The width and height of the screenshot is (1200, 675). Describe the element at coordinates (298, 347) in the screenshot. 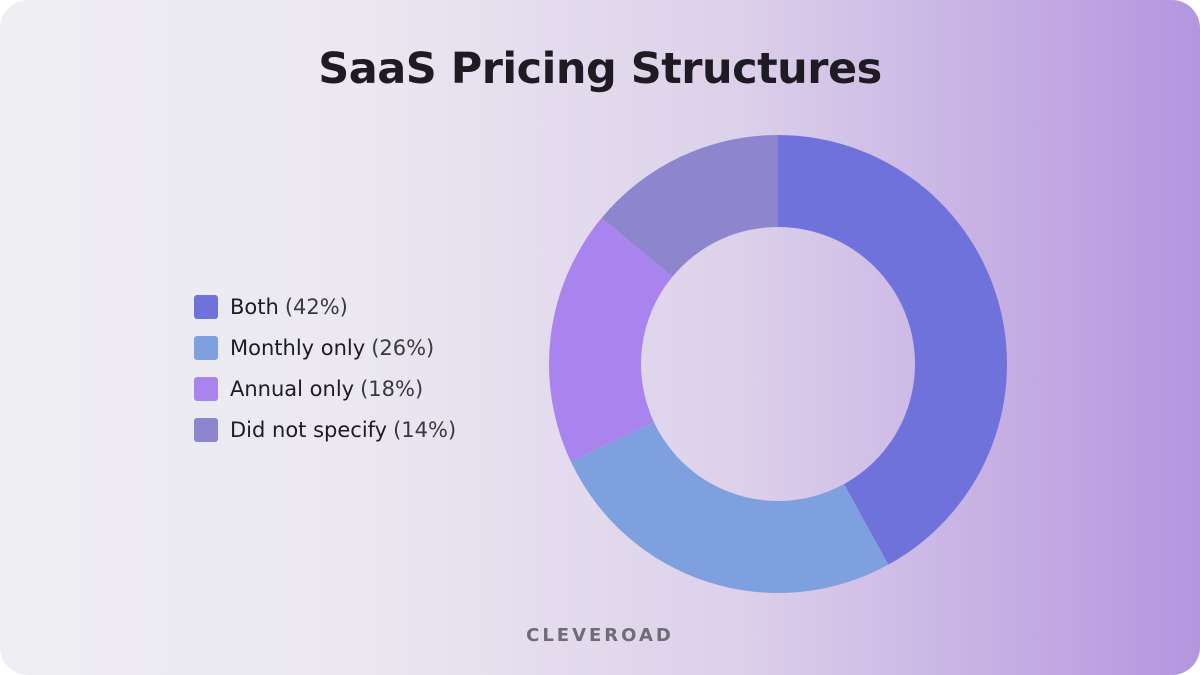

I see `legend-label-monthly-only: Monthly only` at that location.